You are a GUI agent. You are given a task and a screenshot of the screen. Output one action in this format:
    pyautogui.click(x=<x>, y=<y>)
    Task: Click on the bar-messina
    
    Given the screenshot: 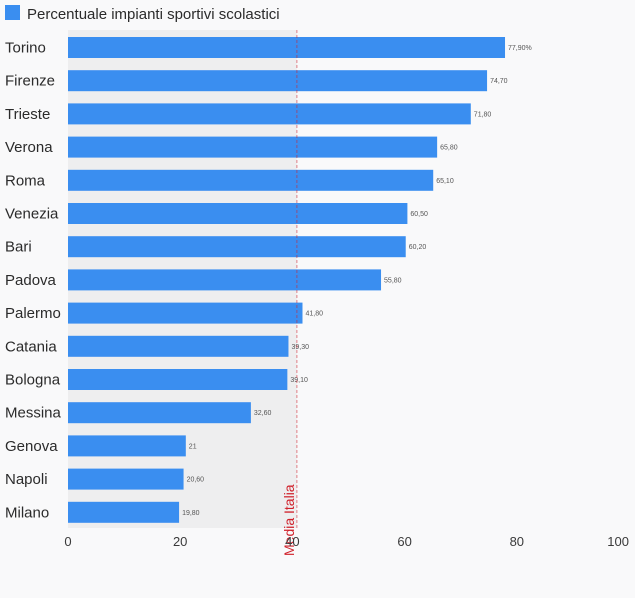 What is the action you would take?
    pyautogui.click(x=159, y=413)
    